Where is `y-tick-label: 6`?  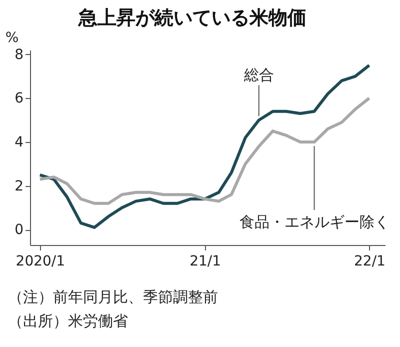
y-tick-label: 6 is located at coordinates (19, 98).